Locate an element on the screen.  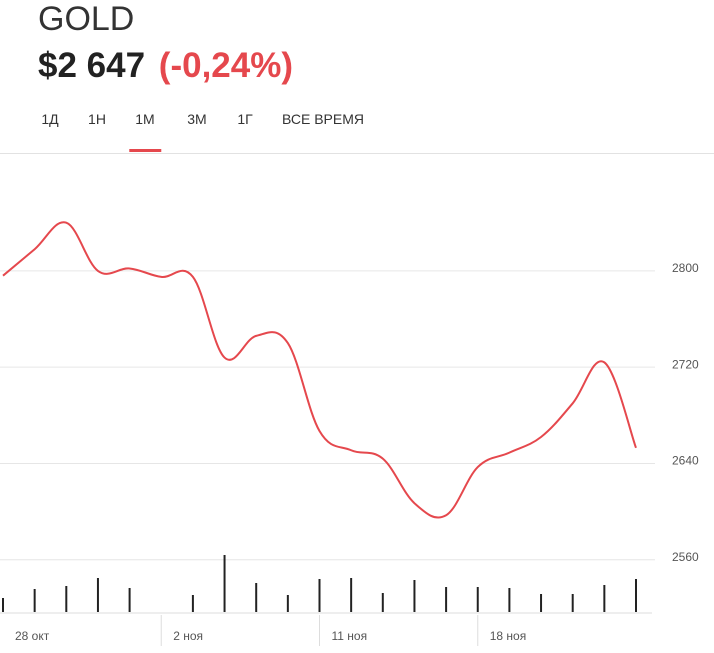
y-tick-label: 2720 is located at coordinates (685, 364).